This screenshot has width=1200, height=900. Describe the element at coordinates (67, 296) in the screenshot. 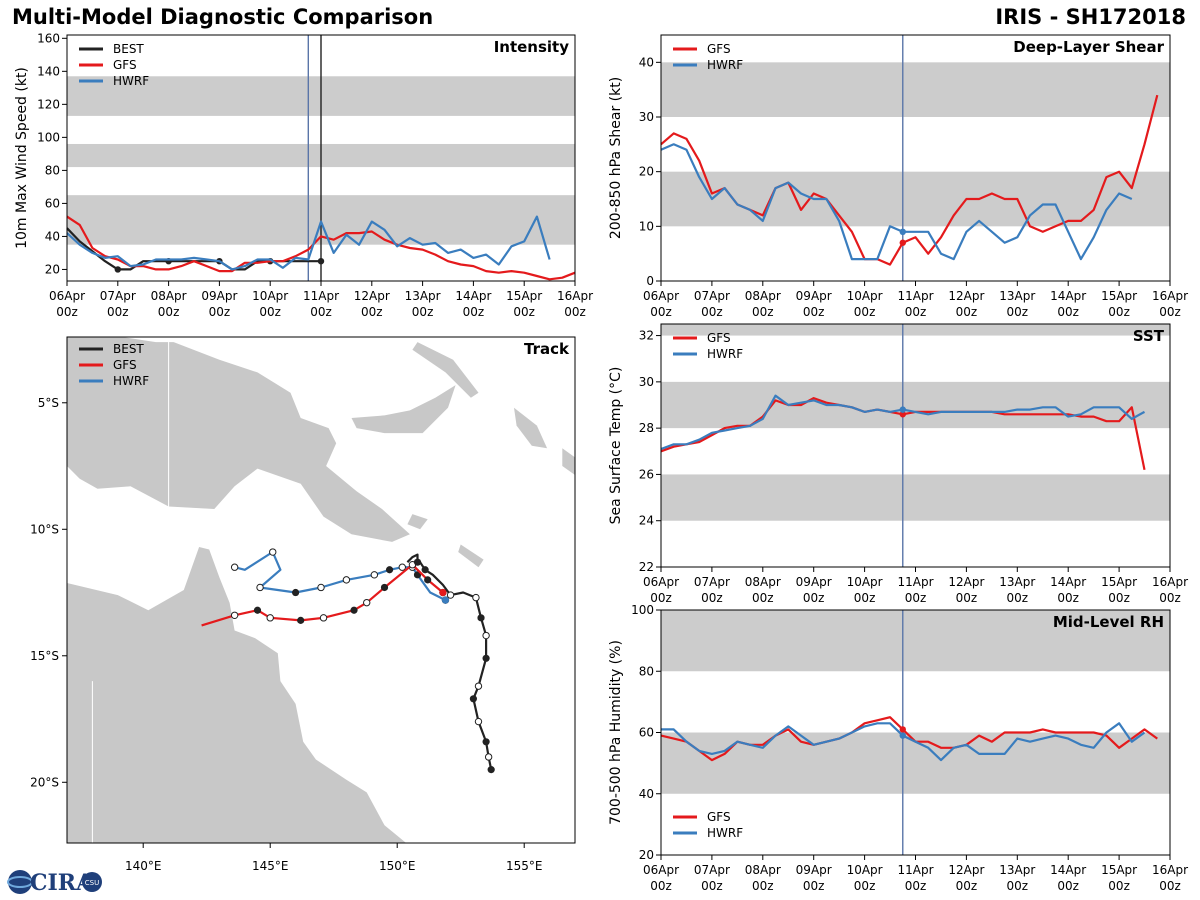

I see `intensity-xtick-date: 06Apr` at that location.